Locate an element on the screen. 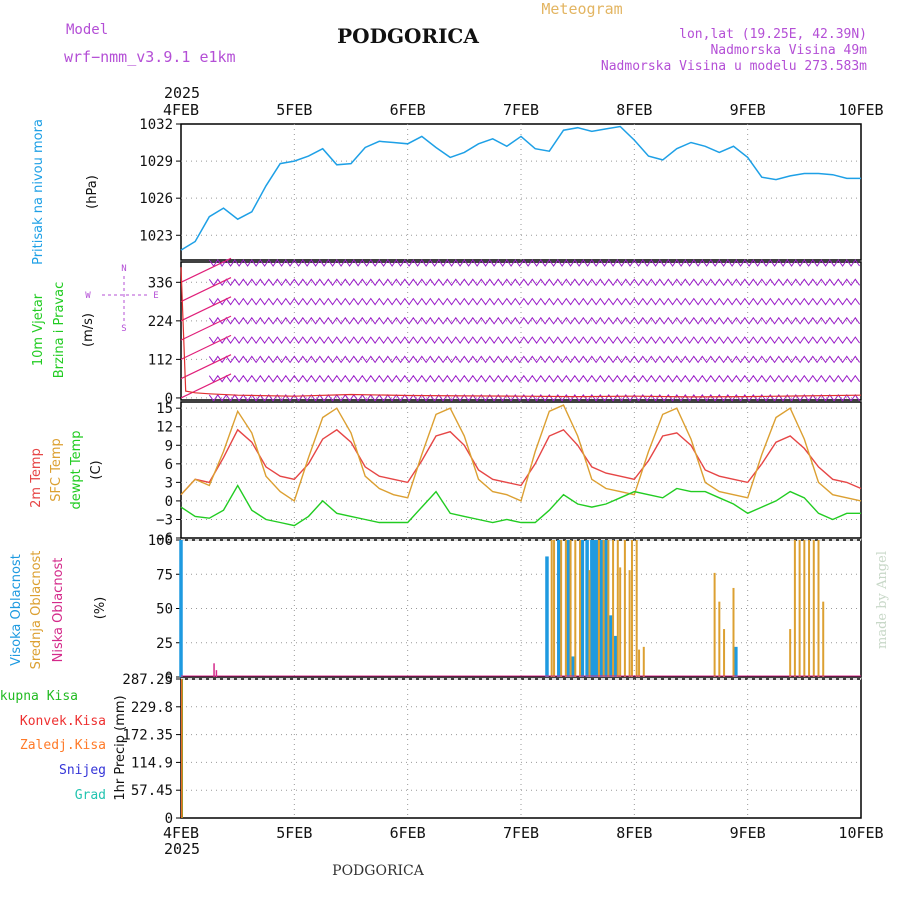  y-tick-label: 57.45 is located at coordinates (152, 791).